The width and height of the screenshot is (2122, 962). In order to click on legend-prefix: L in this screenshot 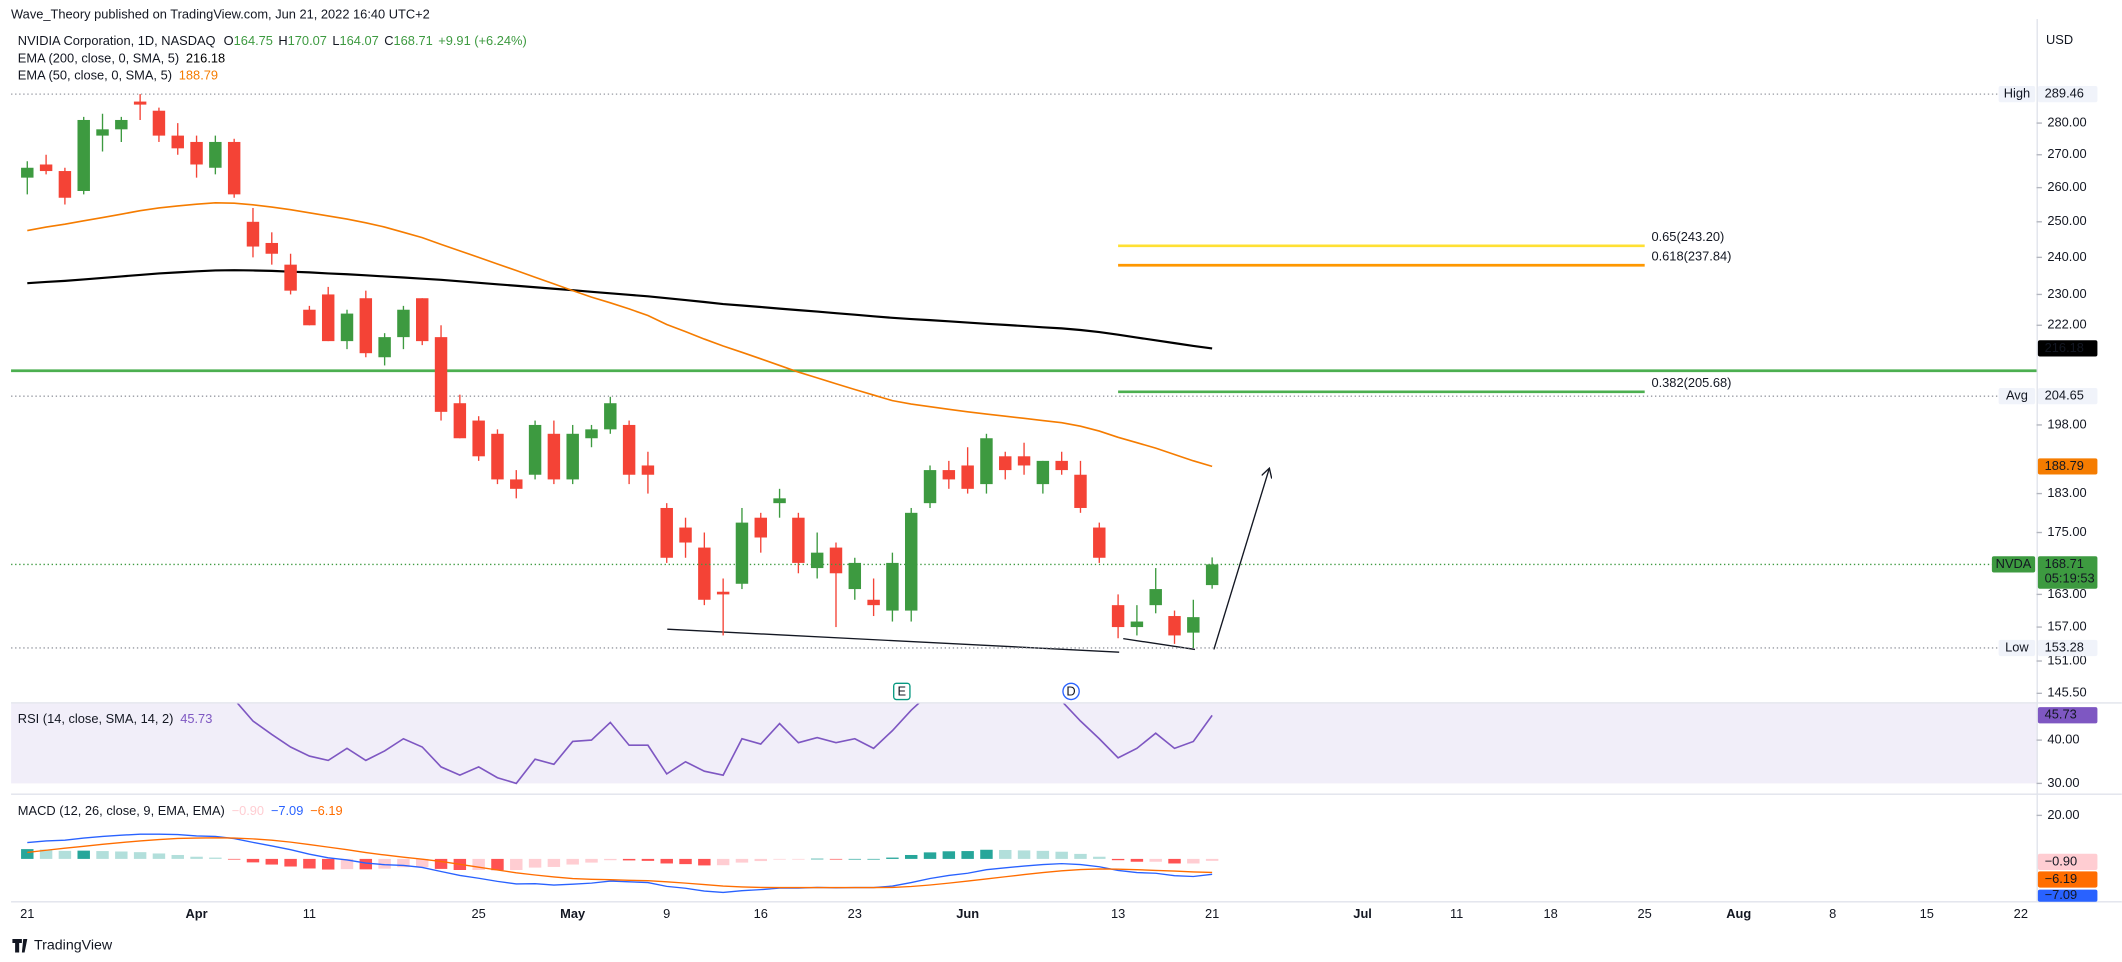, I will do `click(335, 40)`.